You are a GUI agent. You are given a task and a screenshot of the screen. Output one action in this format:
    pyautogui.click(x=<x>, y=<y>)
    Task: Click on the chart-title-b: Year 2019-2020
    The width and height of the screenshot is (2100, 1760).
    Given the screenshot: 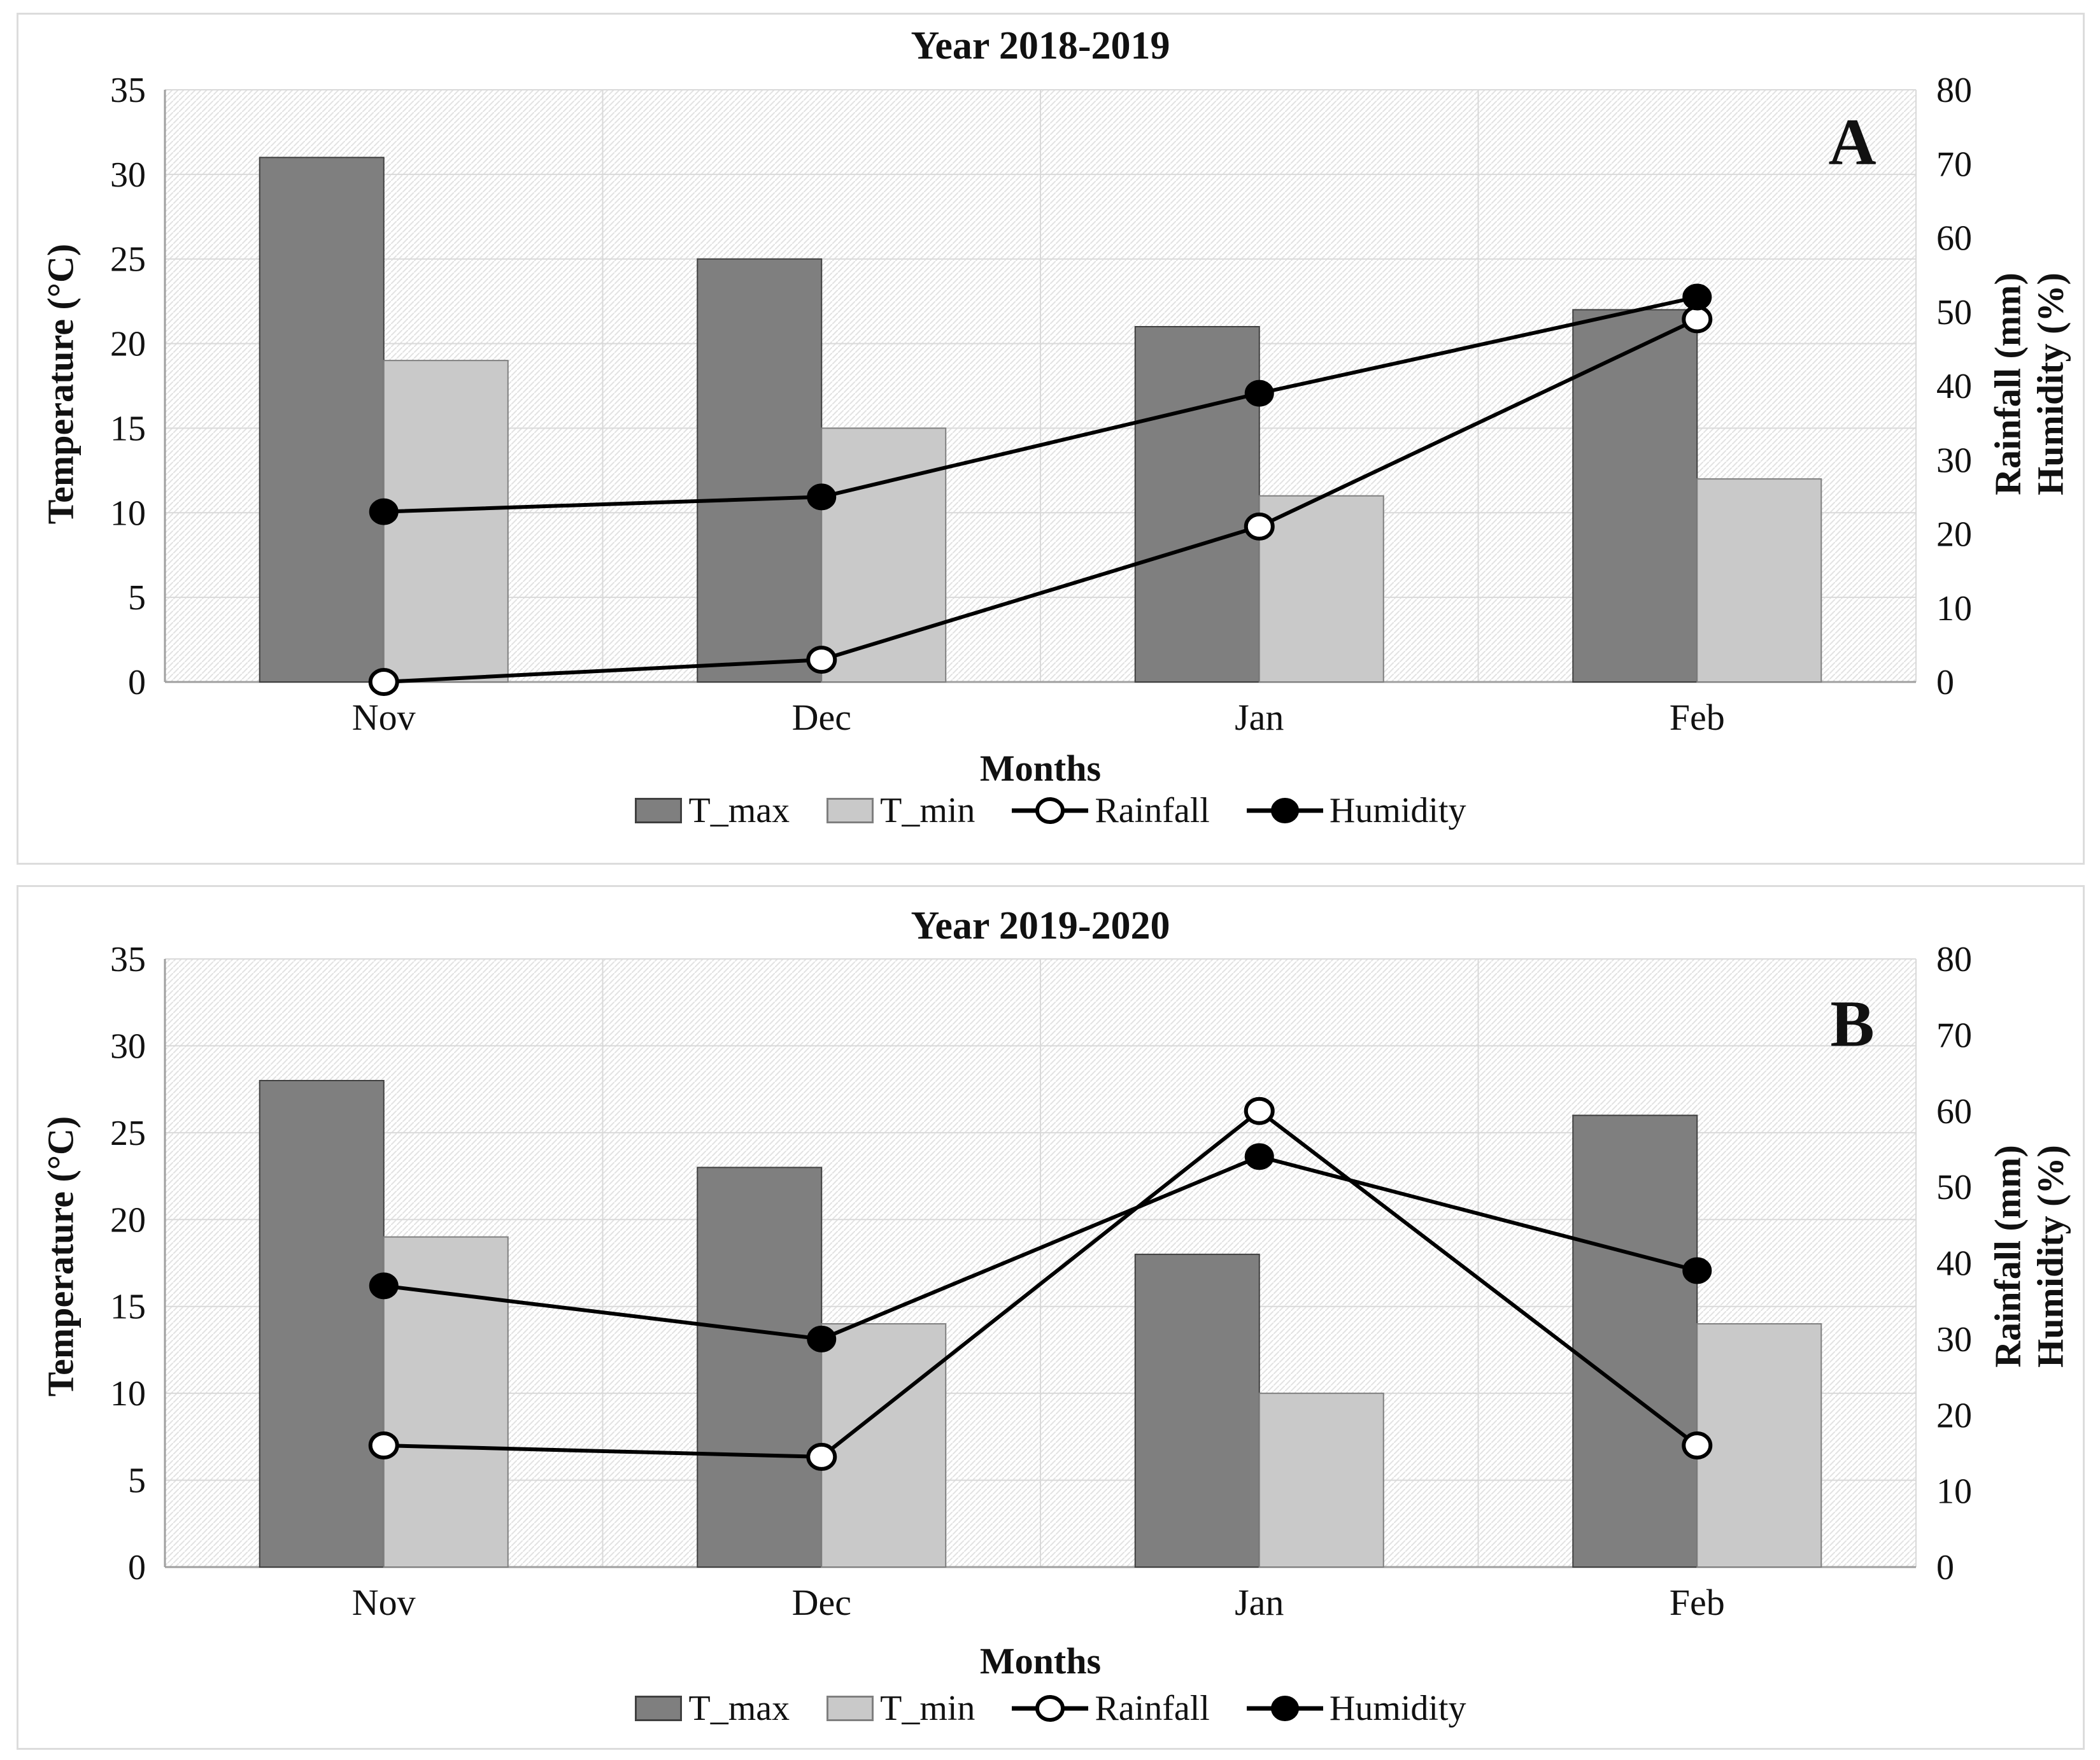 What is the action you would take?
    pyautogui.click(x=1040, y=925)
    